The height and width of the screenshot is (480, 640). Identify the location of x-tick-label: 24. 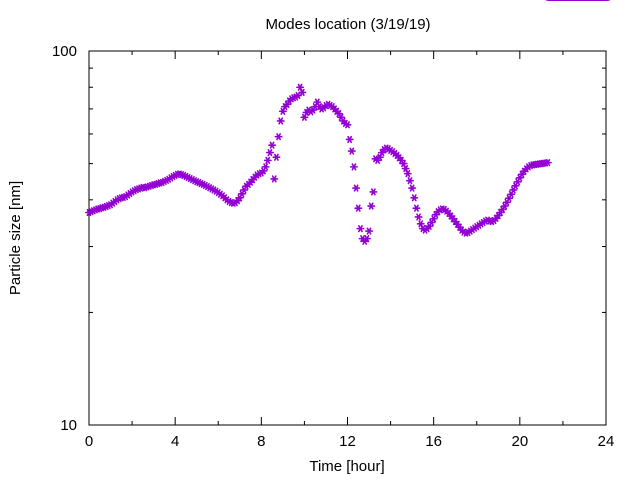
(606, 441).